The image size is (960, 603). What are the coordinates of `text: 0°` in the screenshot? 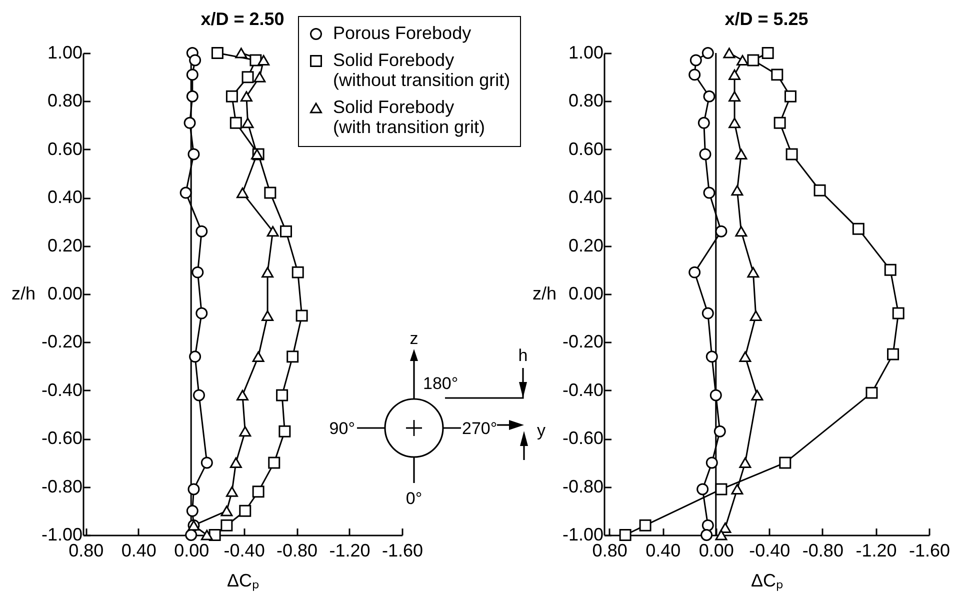 It's located at (414, 498).